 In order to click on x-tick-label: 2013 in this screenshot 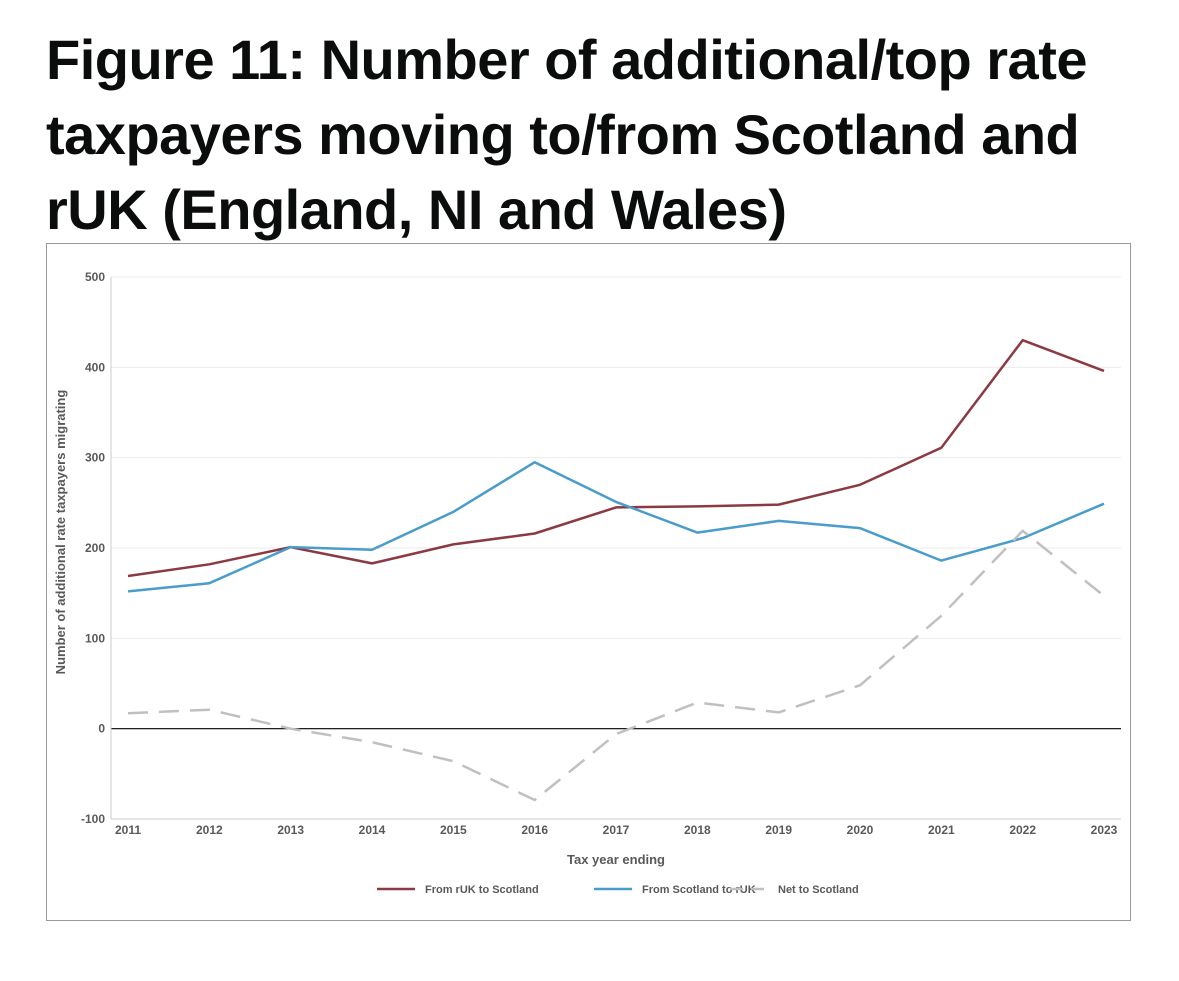, I will do `click(290, 830)`.